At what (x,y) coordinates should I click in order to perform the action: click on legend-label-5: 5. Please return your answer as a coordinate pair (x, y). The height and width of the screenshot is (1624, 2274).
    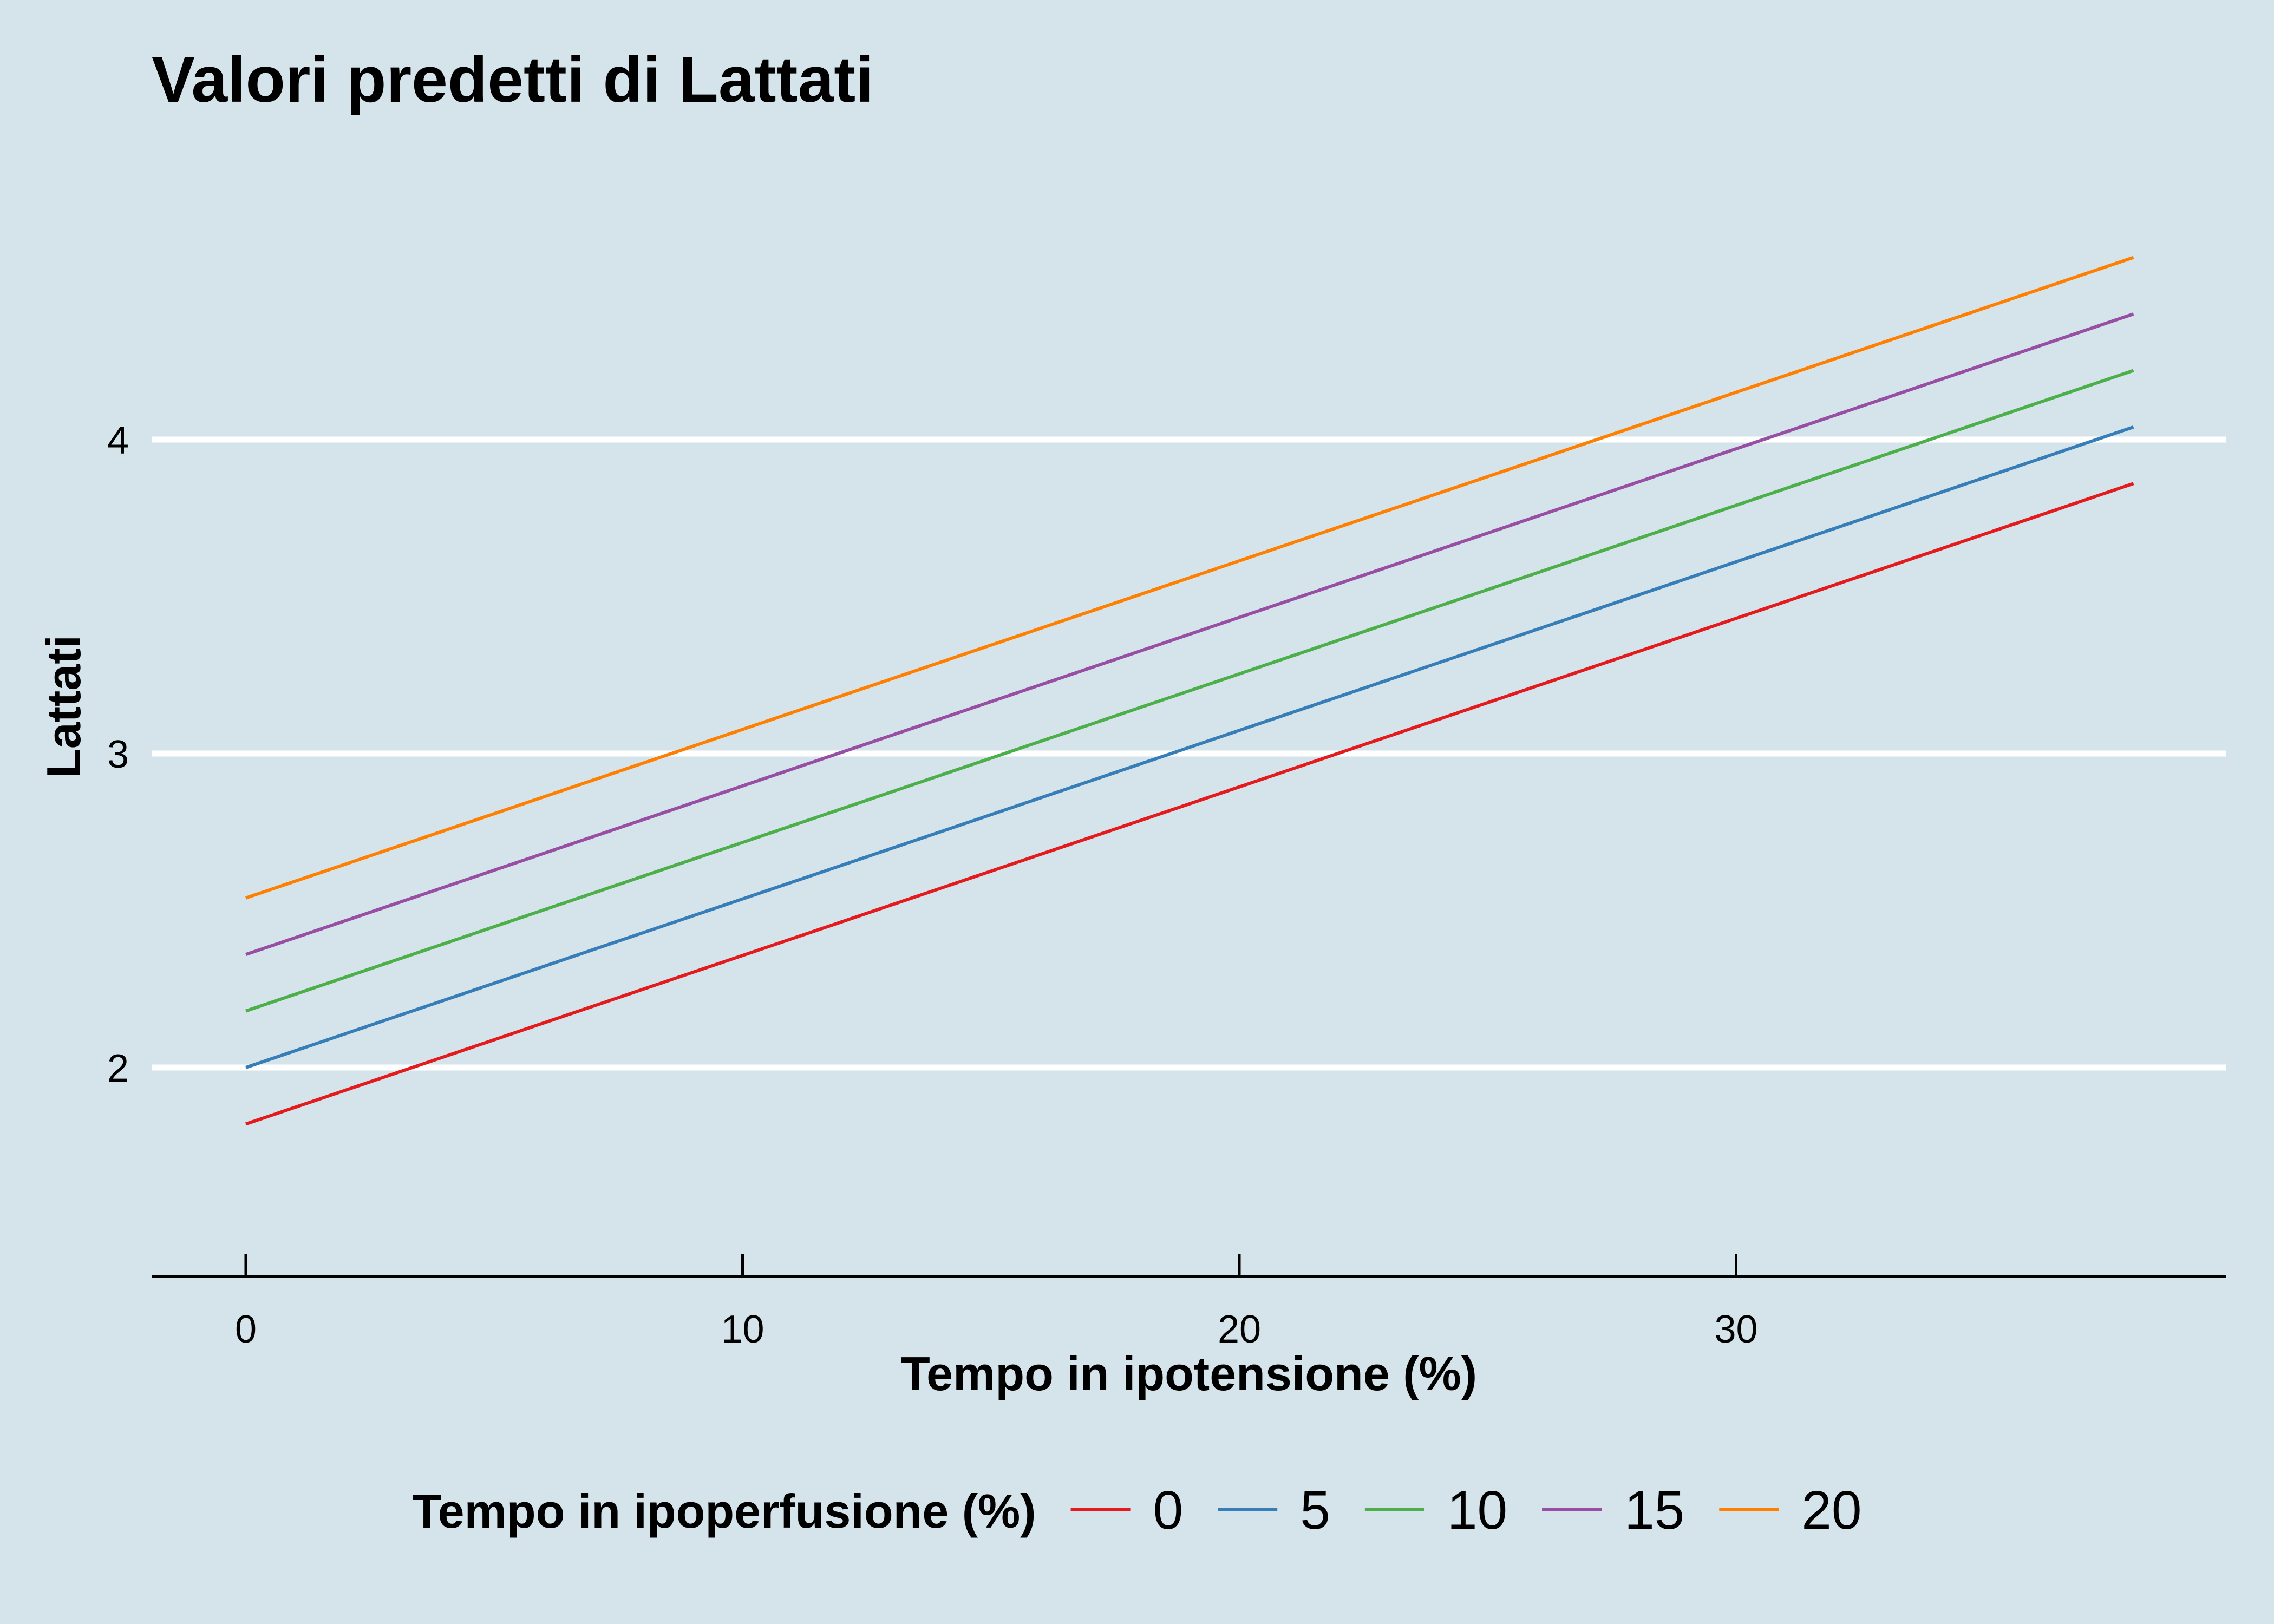
    Looking at the image, I should click on (1315, 1510).